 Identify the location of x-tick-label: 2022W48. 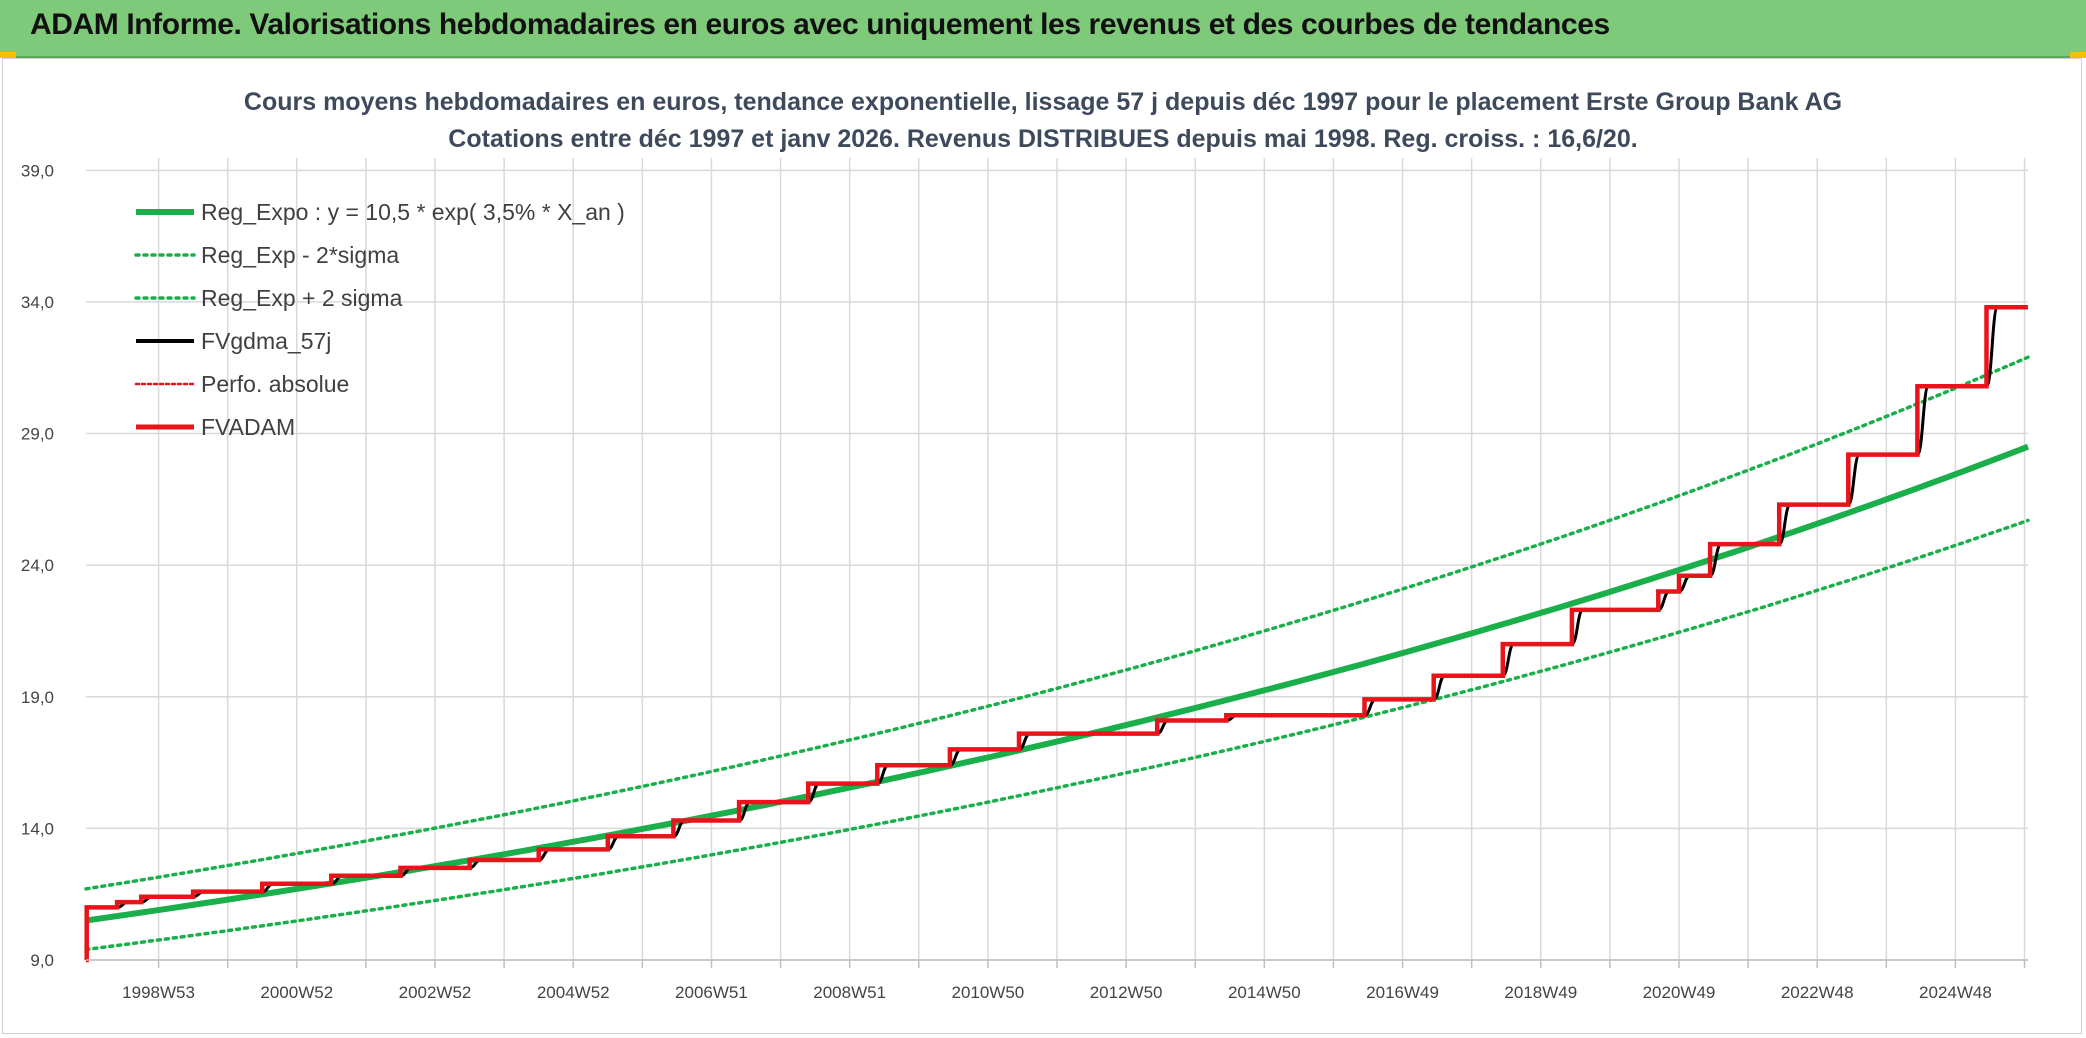
(1817, 992).